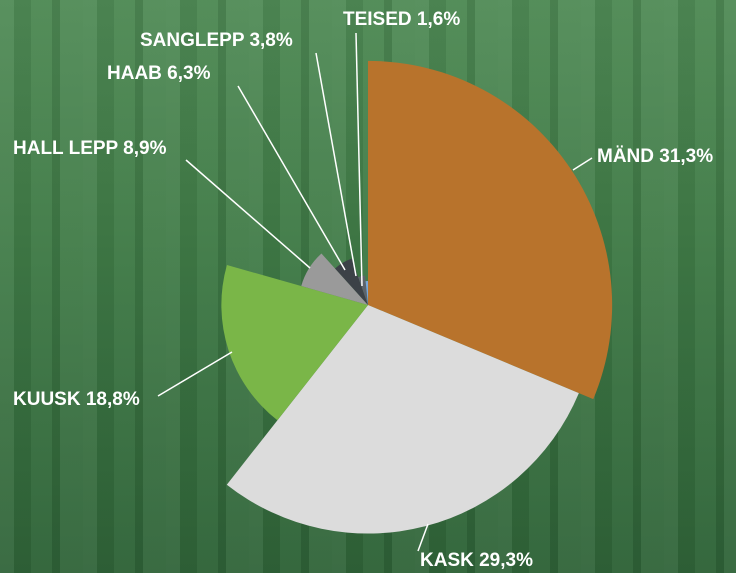 The image size is (736, 573). I want to click on slice-label: SANGLEPP 3,8%, so click(216, 40).